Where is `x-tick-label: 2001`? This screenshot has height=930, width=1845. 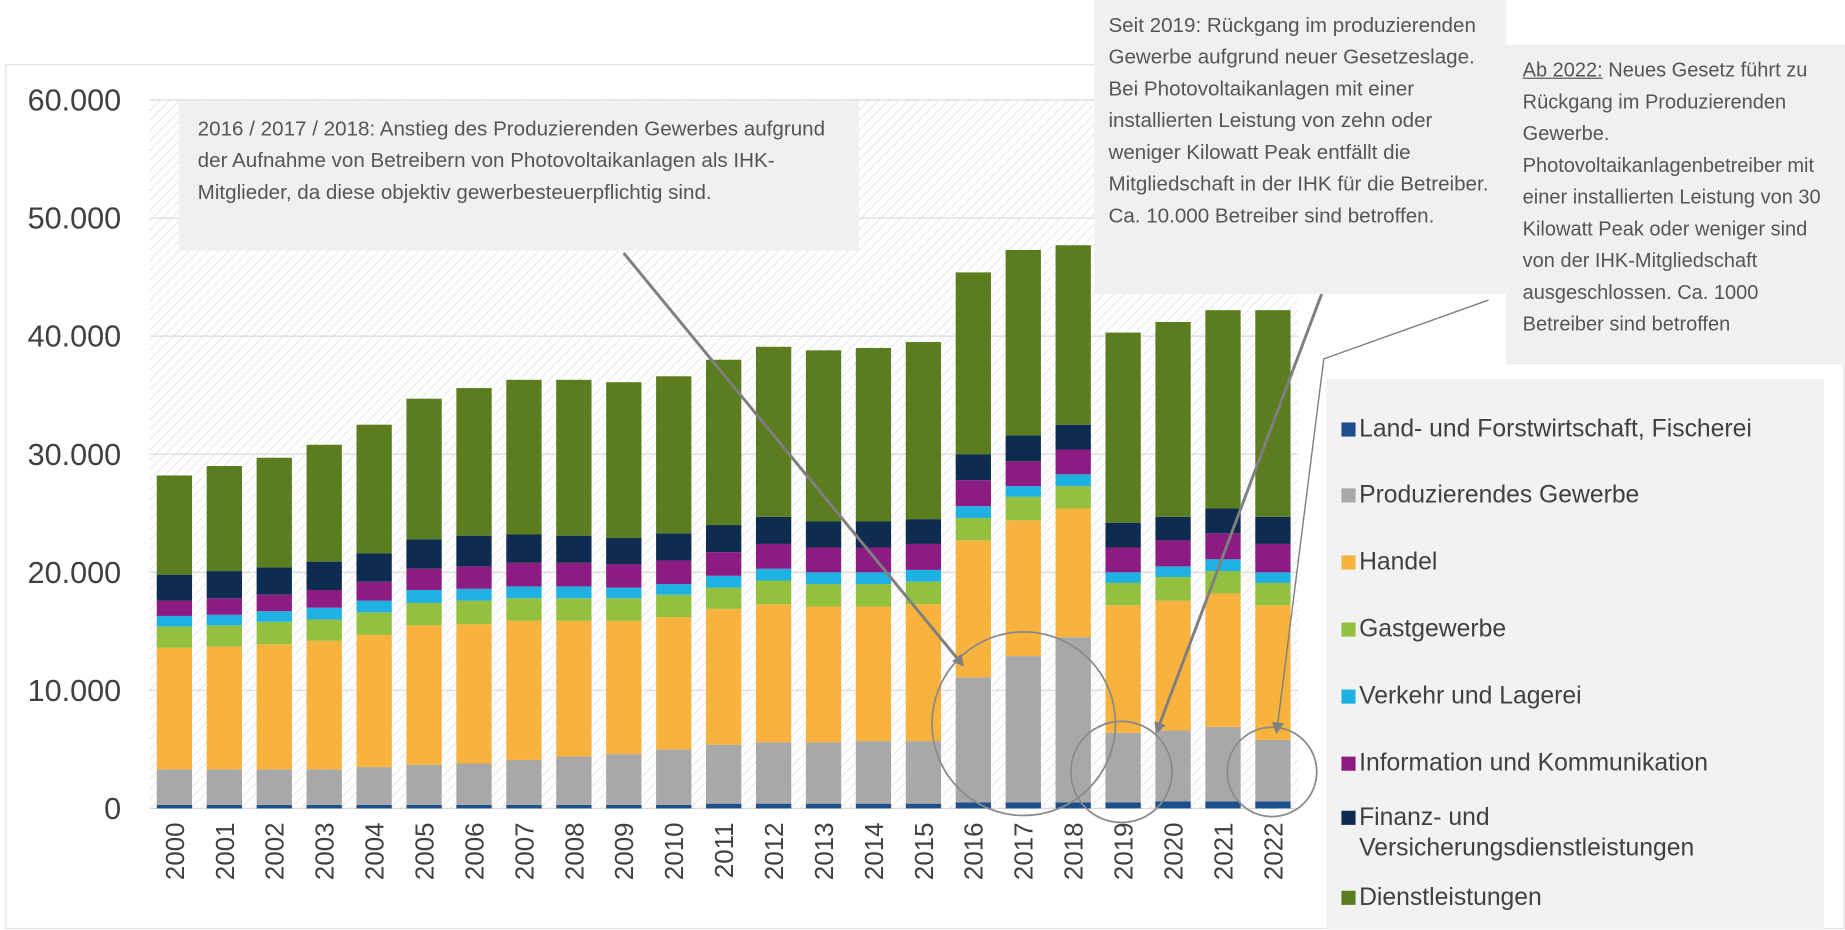
x-tick-label: 2001 is located at coordinates (226, 852).